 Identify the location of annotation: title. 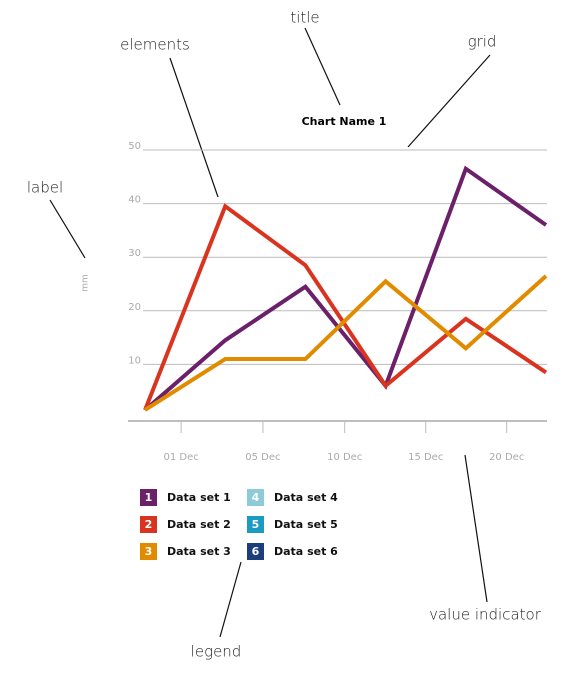
(304, 18).